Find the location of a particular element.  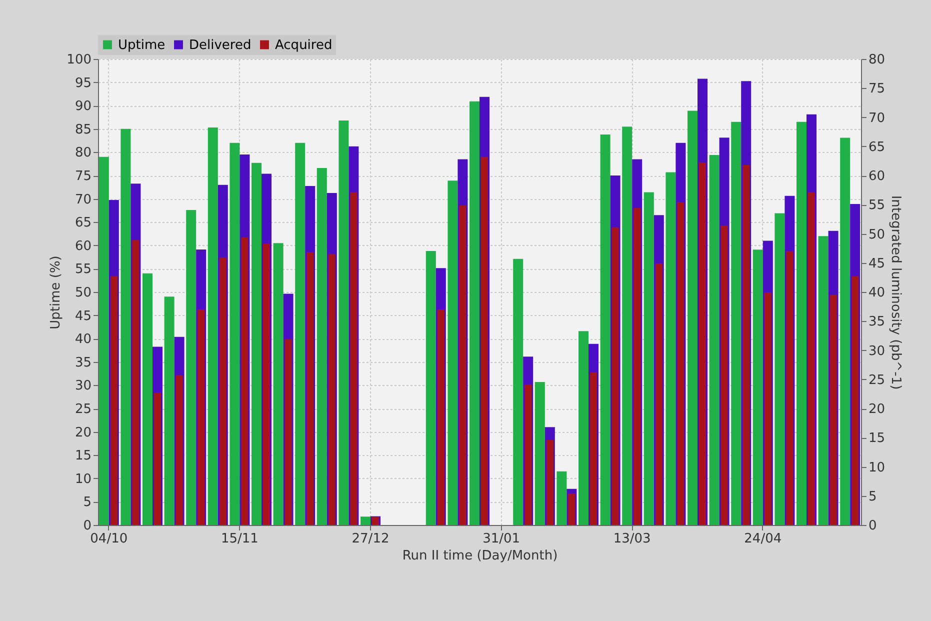

x-tick-label: 04/10 is located at coordinates (109, 539).